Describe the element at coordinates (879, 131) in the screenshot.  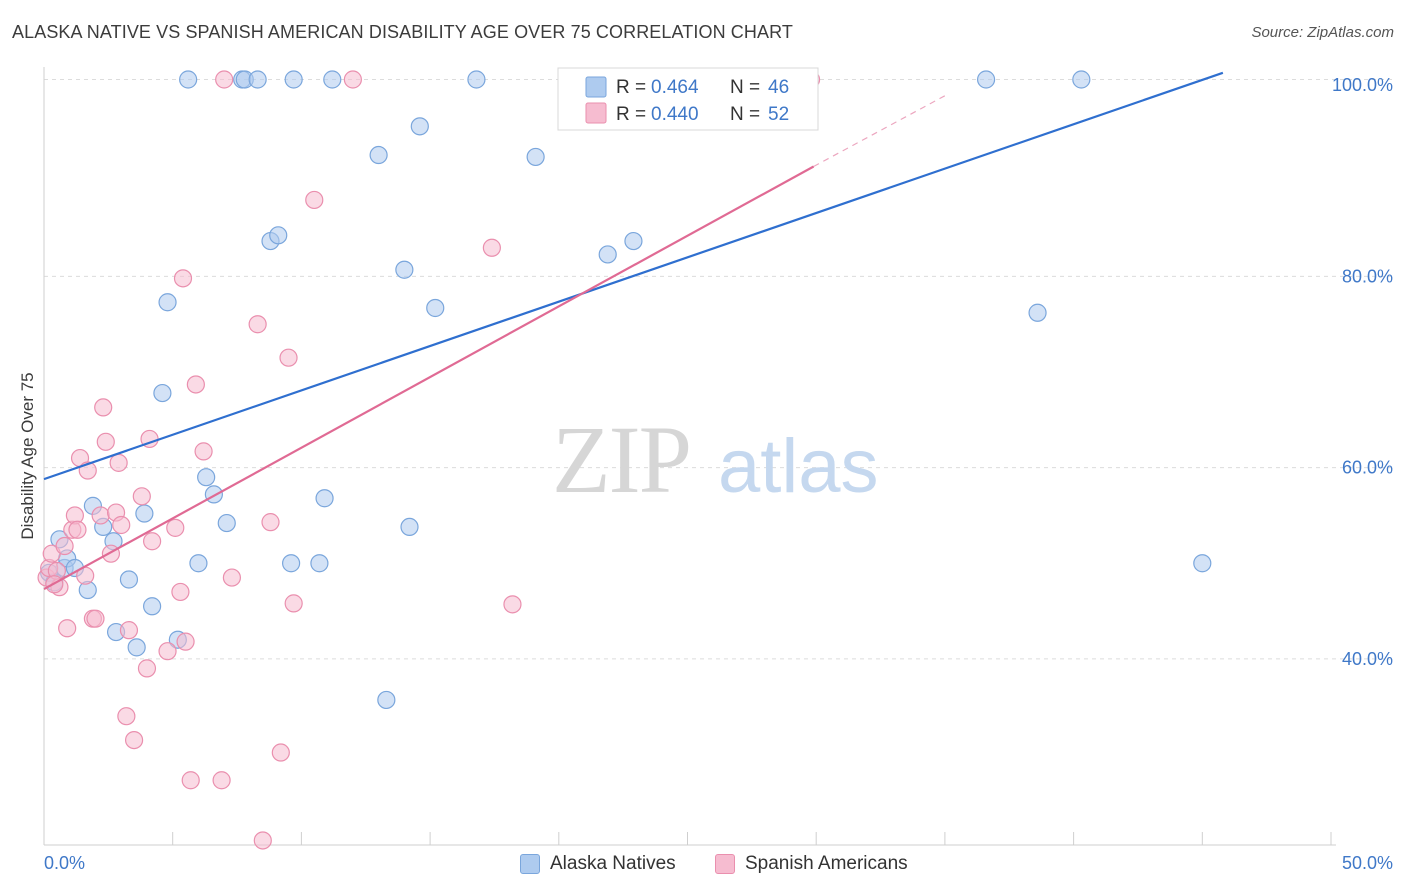
I see `trend-line-spanish-americans-extension` at that location.